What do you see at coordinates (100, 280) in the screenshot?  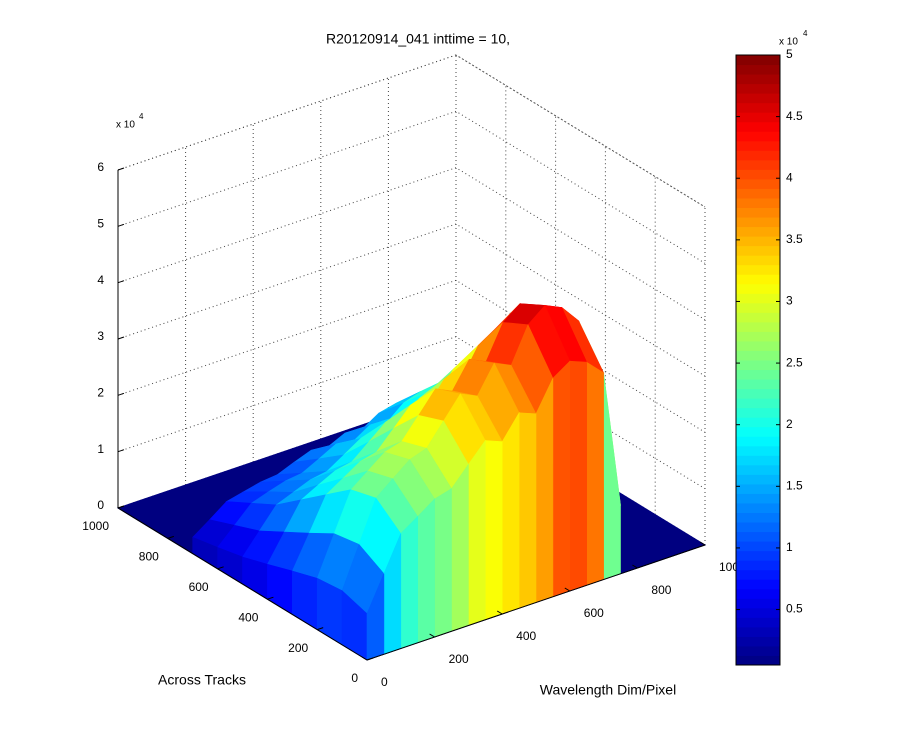 I see `z-tick-label: 4` at bounding box center [100, 280].